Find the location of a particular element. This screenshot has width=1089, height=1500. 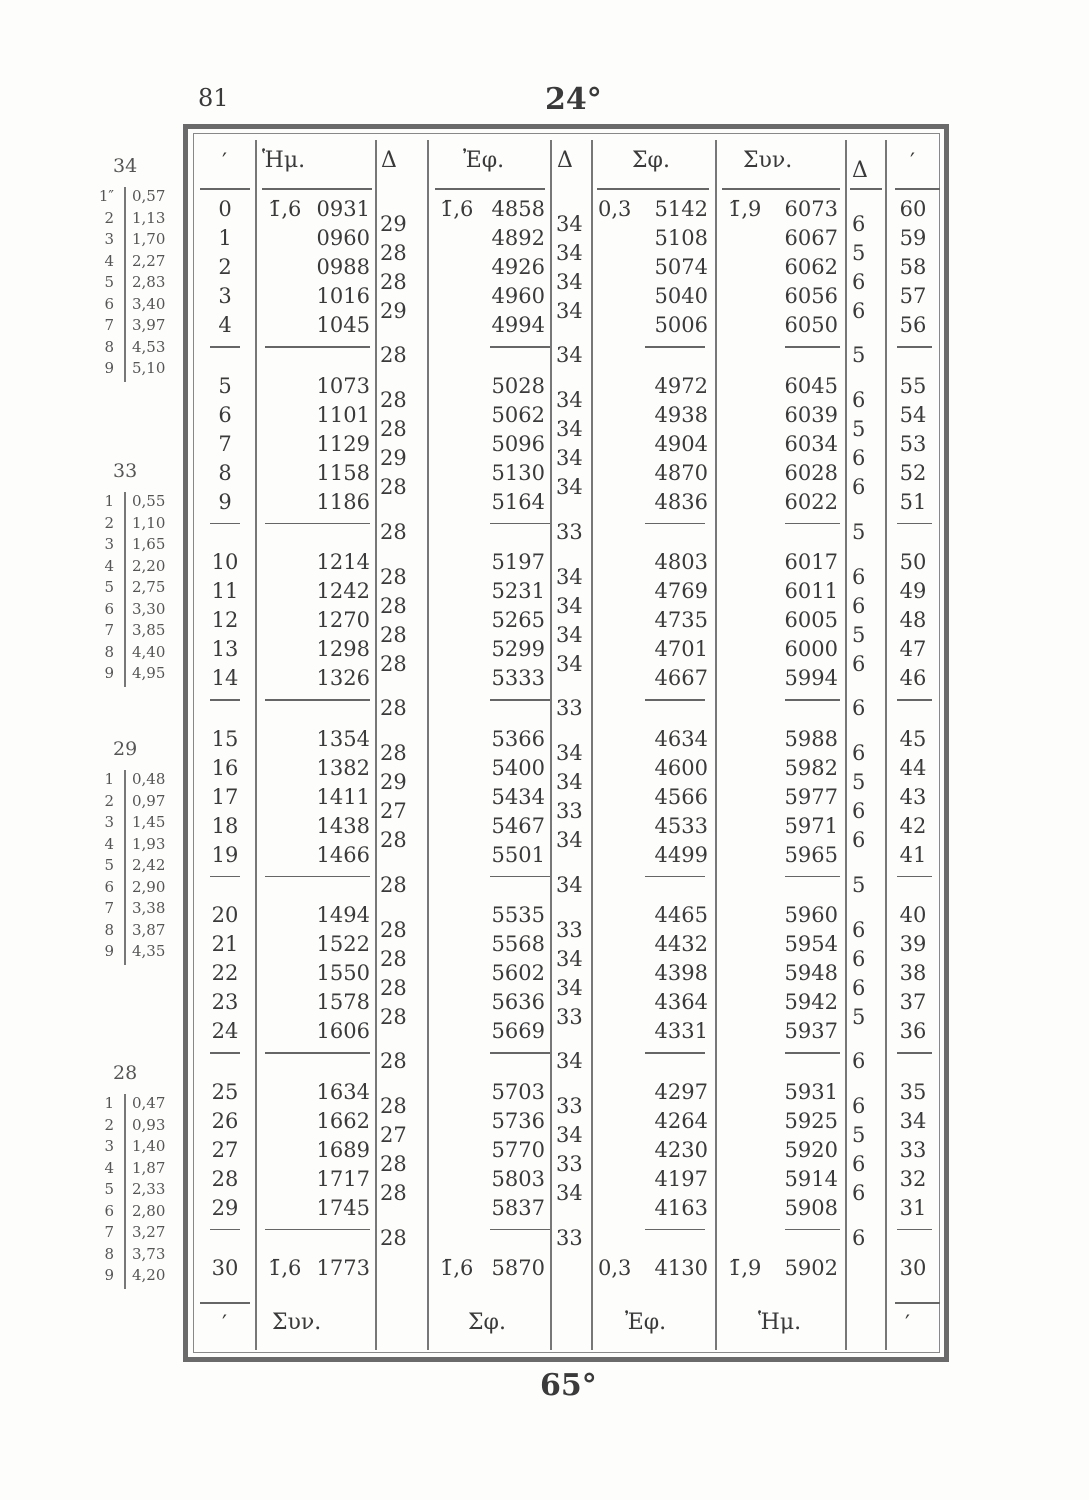

pp-label: 5 is located at coordinates (109, 865).